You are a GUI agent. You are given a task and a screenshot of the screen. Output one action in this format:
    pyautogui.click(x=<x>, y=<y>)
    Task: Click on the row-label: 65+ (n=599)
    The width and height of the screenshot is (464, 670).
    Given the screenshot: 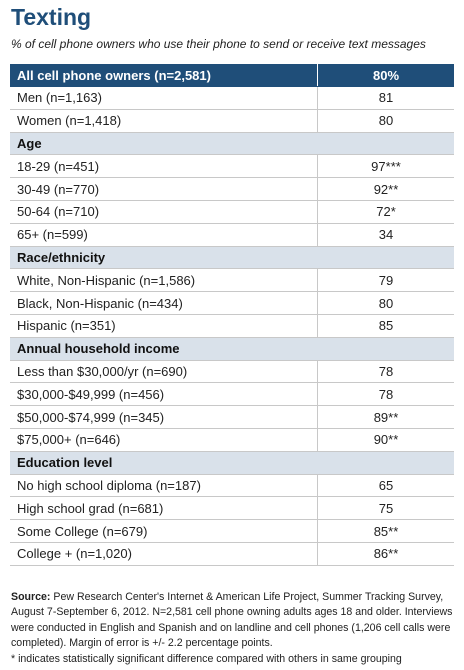 What is the action you would take?
    pyautogui.click(x=164, y=235)
    